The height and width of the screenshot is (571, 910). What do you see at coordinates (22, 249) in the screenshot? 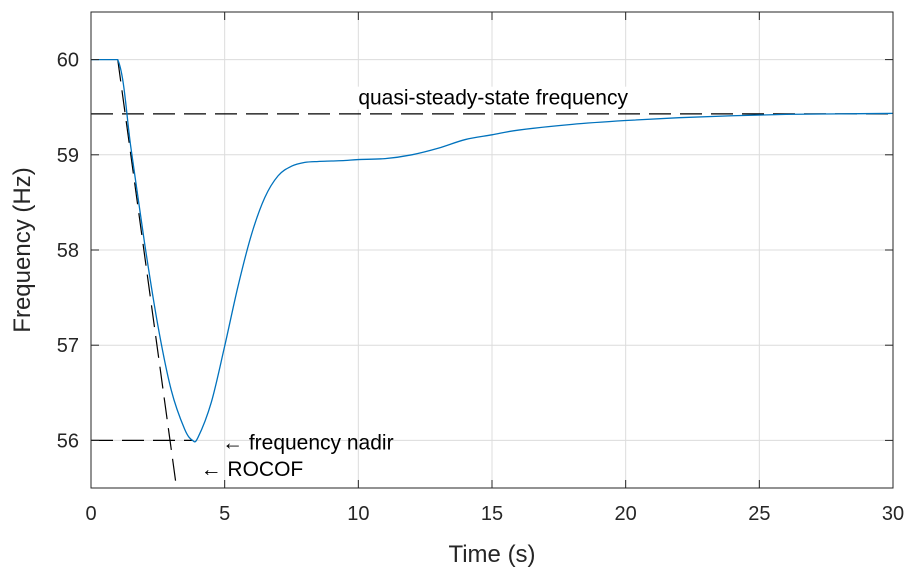
I see `y-axis-label: Frequency (Hz)` at bounding box center [22, 249].